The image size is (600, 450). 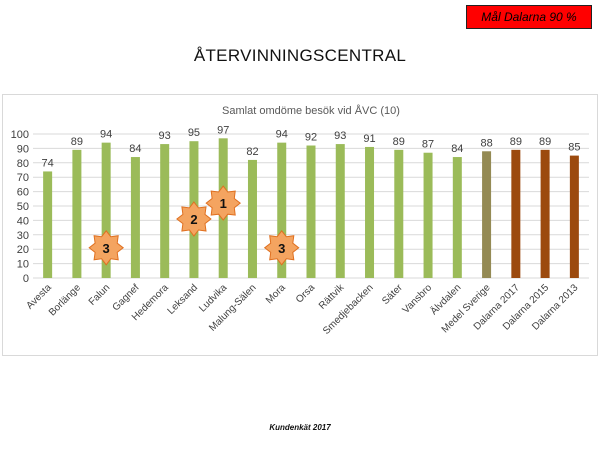 What do you see at coordinates (23, 250) in the screenshot?
I see `y-tick-label: 20` at bounding box center [23, 250].